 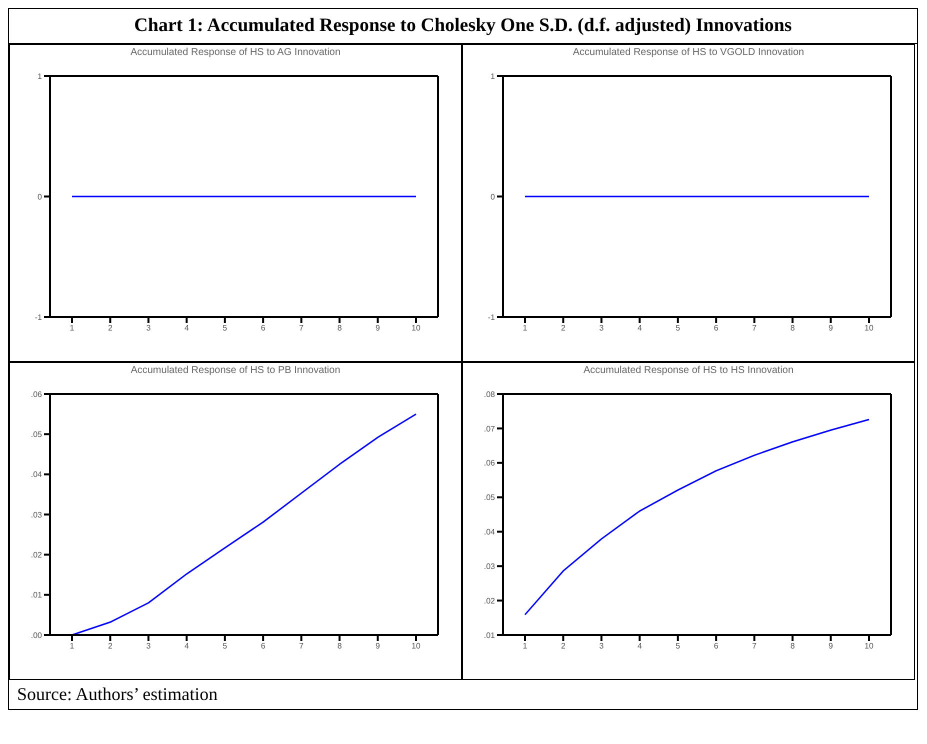 I want to click on source-note: Source: Authors’ estimation, so click(x=117, y=694).